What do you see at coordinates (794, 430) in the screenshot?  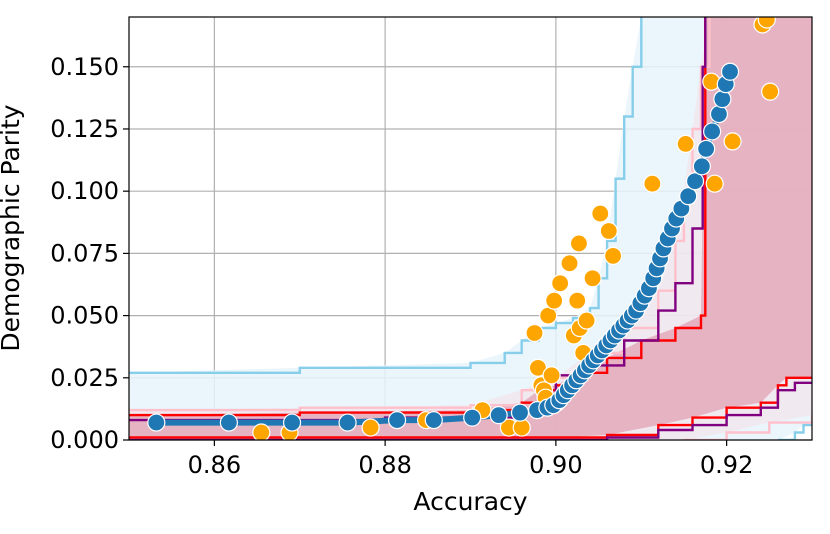 I see `sky-band-lower` at bounding box center [794, 430].